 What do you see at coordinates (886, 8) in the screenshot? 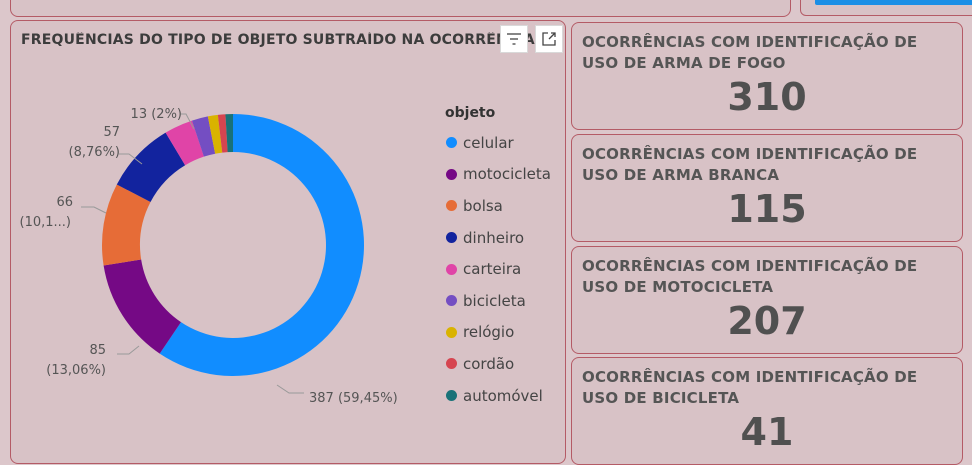
I see `top-right-panel` at bounding box center [886, 8].